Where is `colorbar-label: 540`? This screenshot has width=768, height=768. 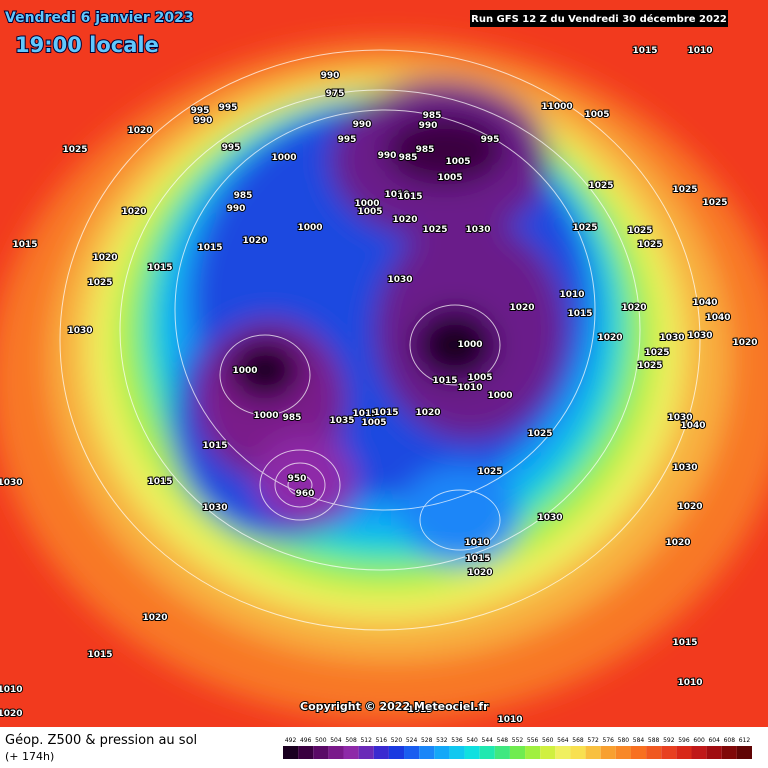 colorbar-label: 540 is located at coordinates (472, 740).